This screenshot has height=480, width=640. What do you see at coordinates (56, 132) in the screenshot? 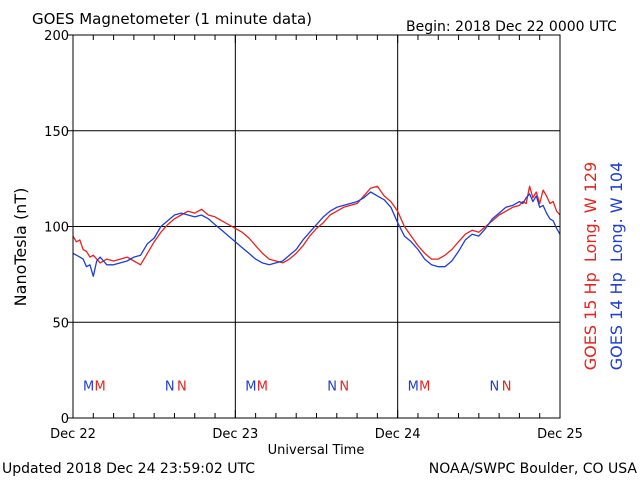
I see `y-tick-label: 150` at bounding box center [56, 132].